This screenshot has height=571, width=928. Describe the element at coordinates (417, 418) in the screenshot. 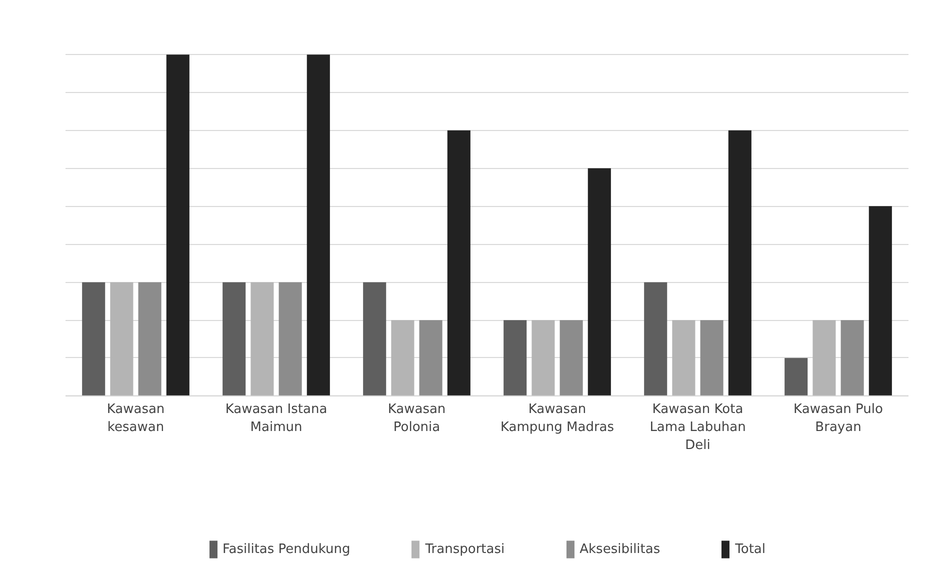

I see `x-tick-label: Kawasan Polonia` at that location.